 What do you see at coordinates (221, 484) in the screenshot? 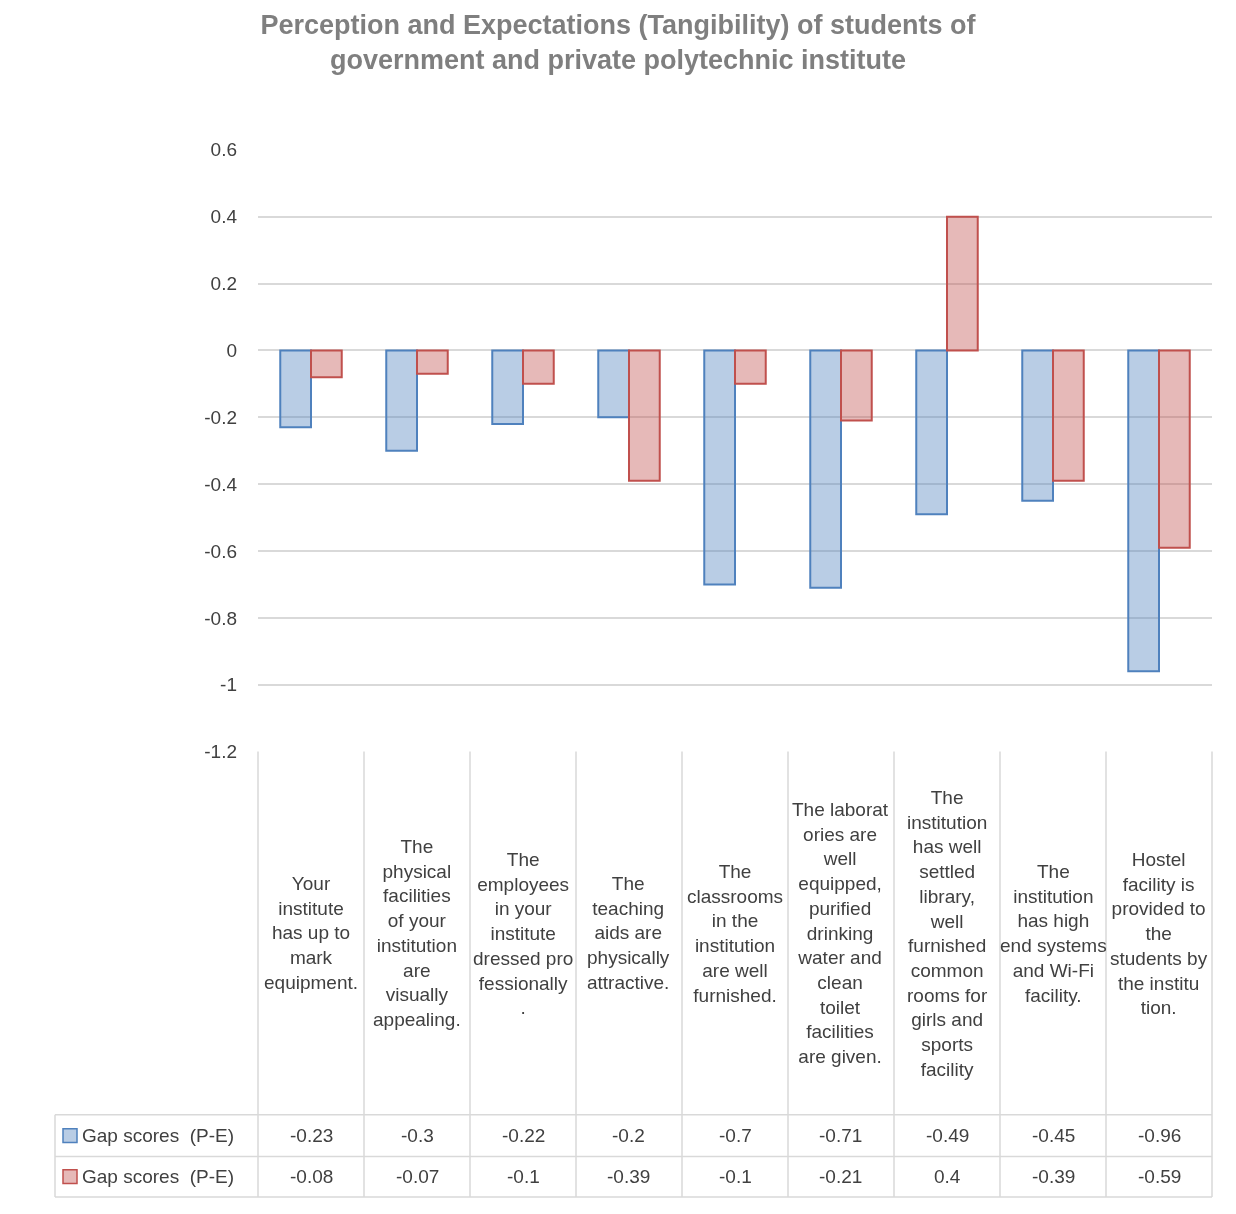
I see `y-tick-label: -0.4` at bounding box center [221, 484].